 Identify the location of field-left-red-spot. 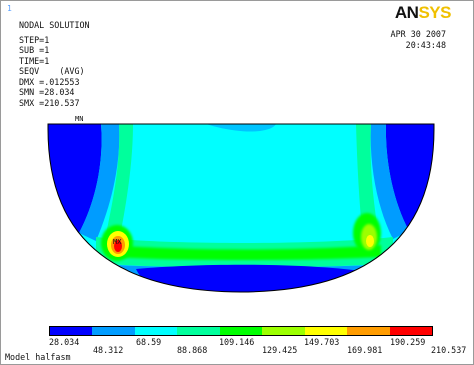
(118, 246).